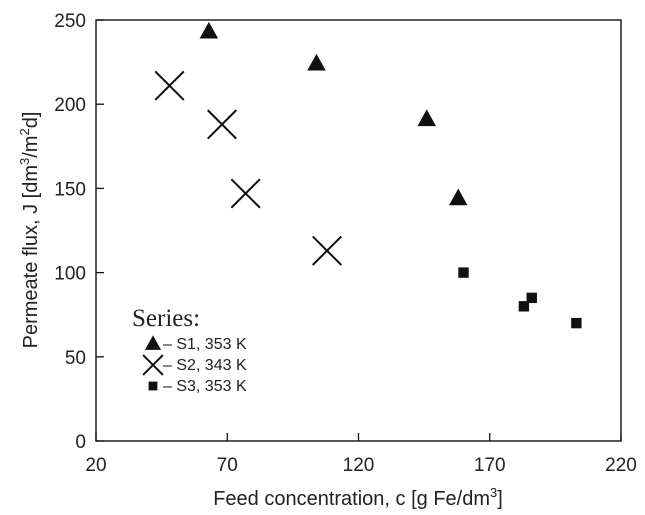  Describe the element at coordinates (70, 21) in the screenshot. I see `y-tick-label: 250` at that location.